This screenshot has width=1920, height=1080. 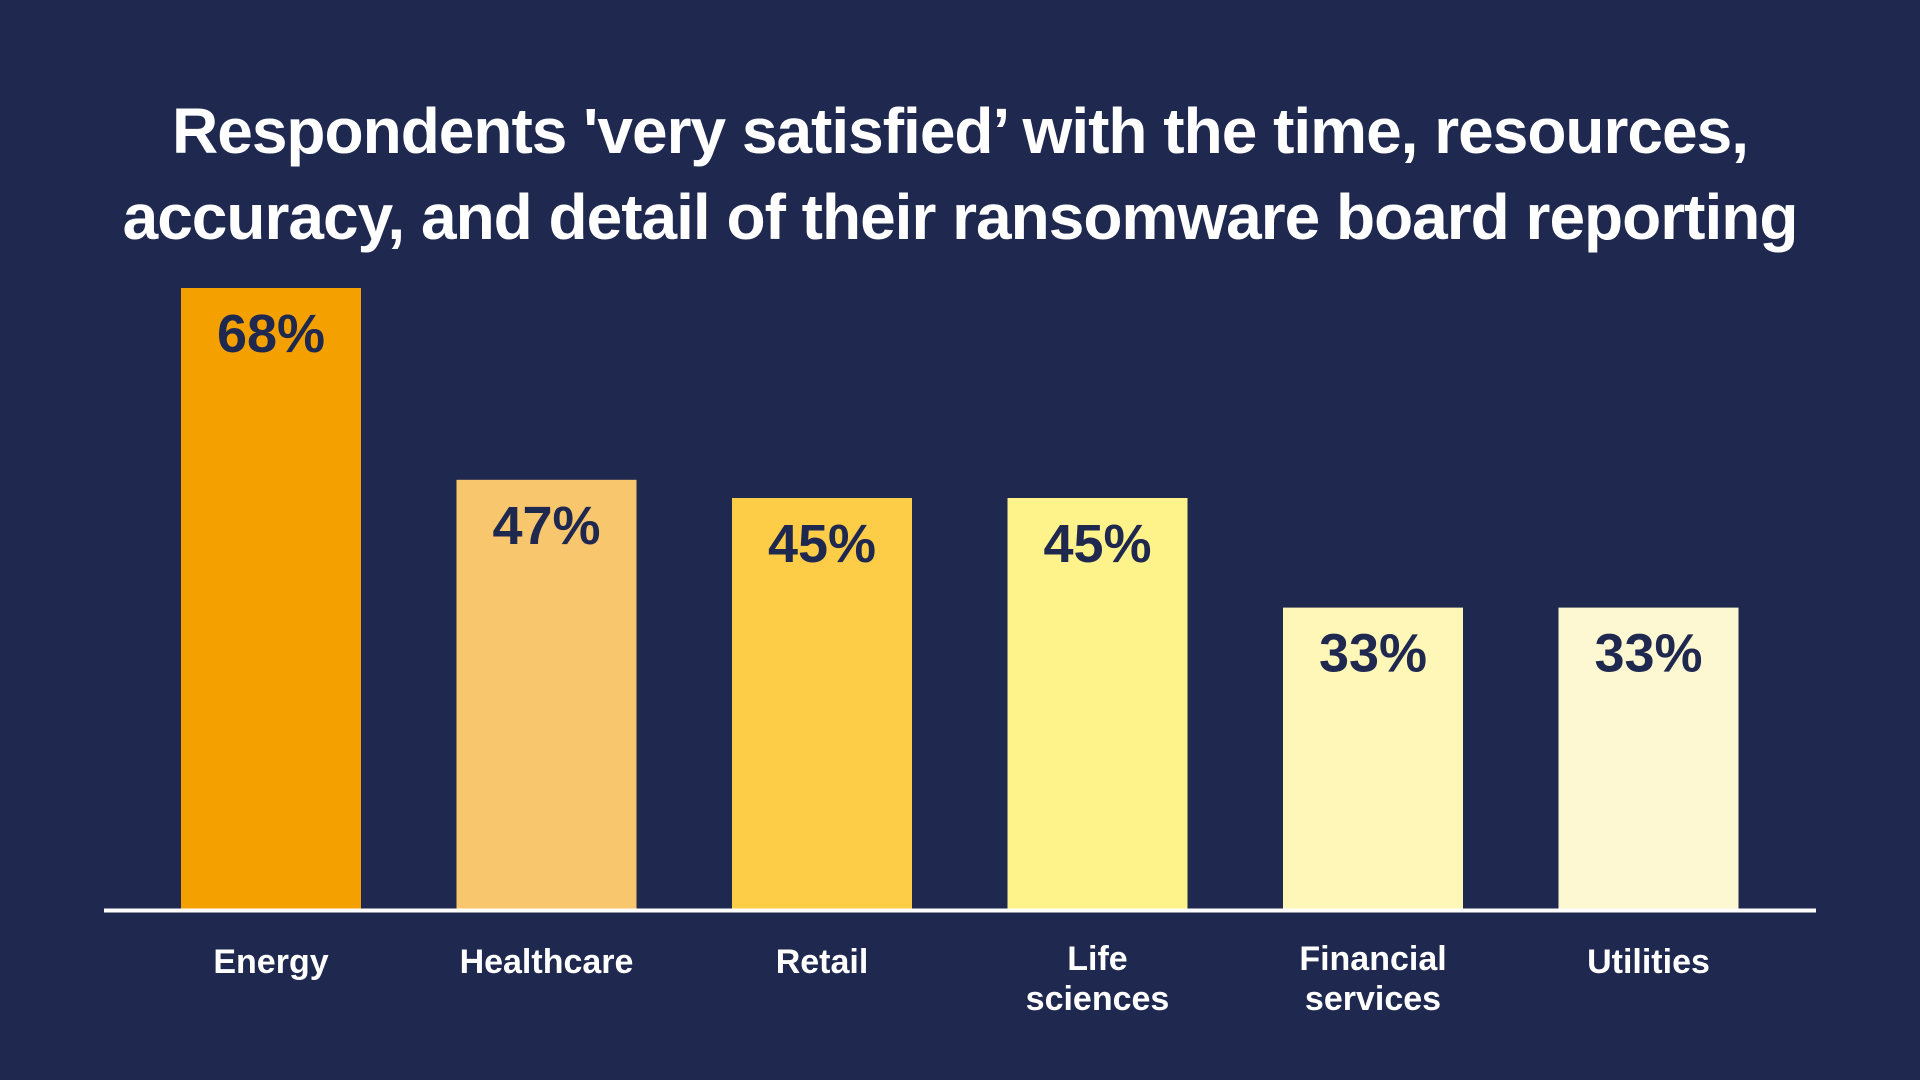 What do you see at coordinates (1097, 703) in the screenshot?
I see `bar-life-sciences` at bounding box center [1097, 703].